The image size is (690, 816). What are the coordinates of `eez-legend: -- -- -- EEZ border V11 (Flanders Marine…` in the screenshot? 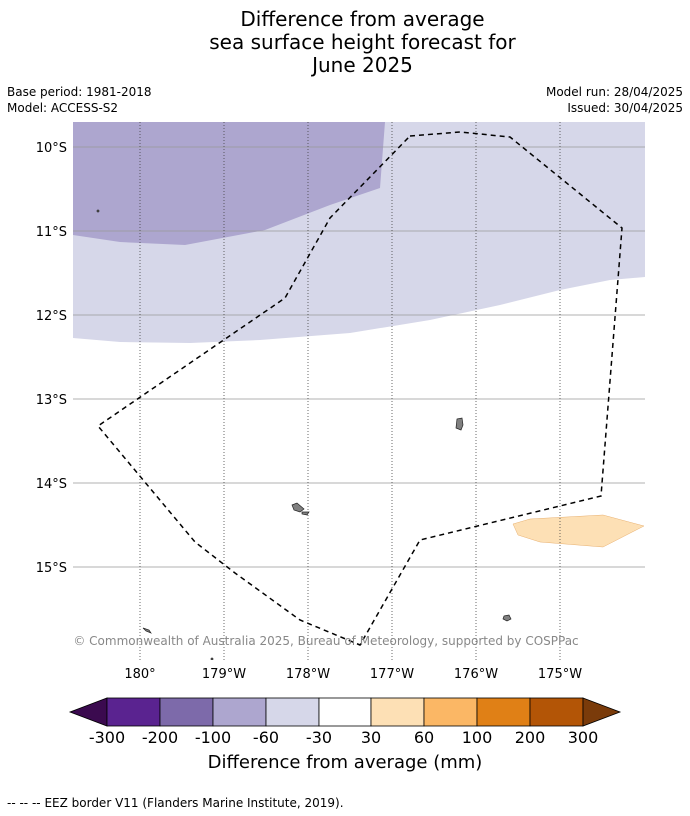 It's located at (175, 803).